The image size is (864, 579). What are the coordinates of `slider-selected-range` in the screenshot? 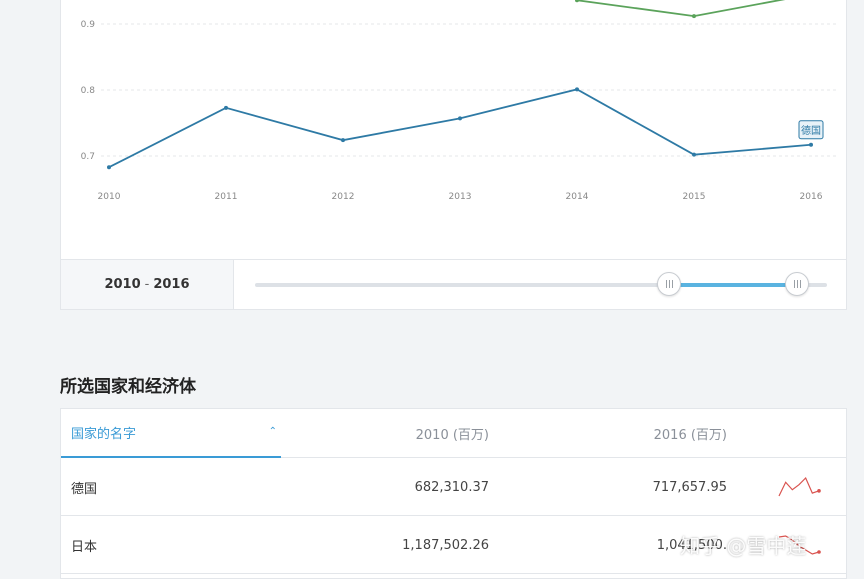 It's located at (733, 285).